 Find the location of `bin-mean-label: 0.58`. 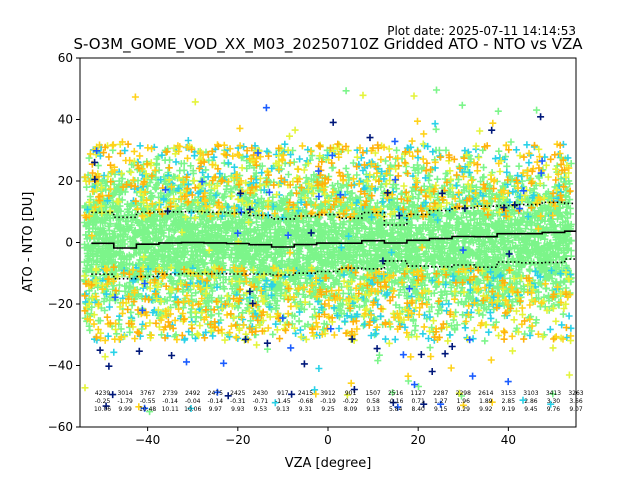

bin-mean-label: 0.58 is located at coordinates (373, 401).